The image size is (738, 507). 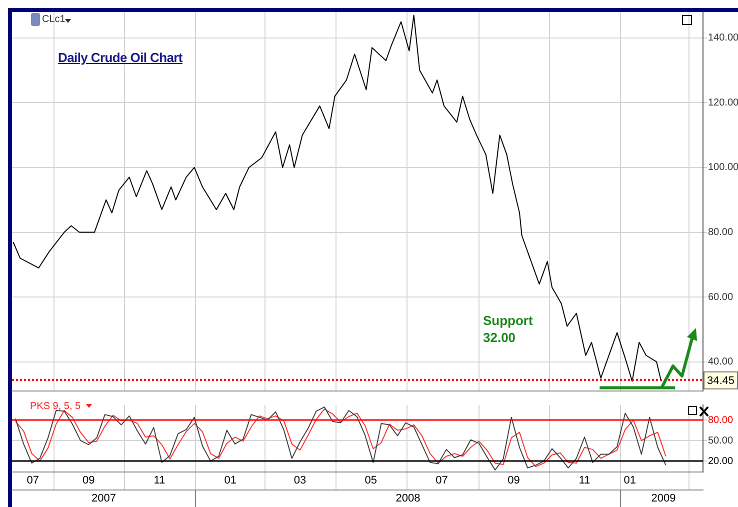 I want to click on chart-title: PKS 9, 5, 5, so click(x=55, y=406).